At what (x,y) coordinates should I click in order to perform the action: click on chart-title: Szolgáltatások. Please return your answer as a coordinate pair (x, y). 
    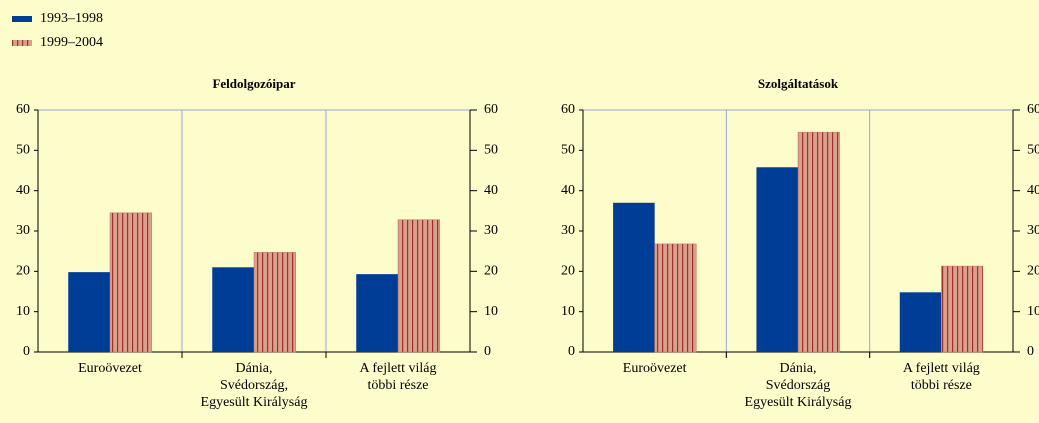
    Looking at the image, I should click on (798, 83).